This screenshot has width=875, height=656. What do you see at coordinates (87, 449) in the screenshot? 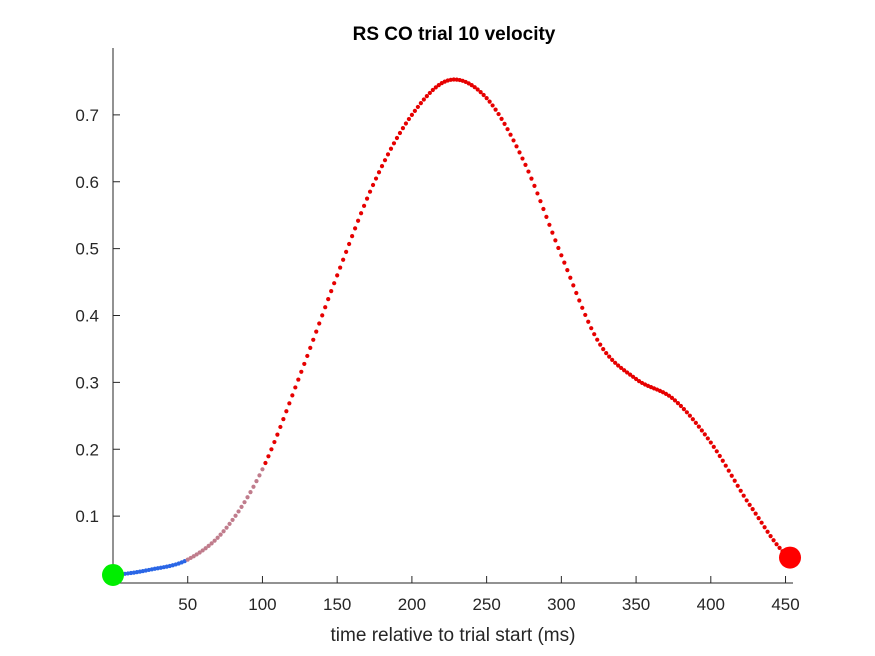
I see `y-tick-label: 0.2` at bounding box center [87, 449].